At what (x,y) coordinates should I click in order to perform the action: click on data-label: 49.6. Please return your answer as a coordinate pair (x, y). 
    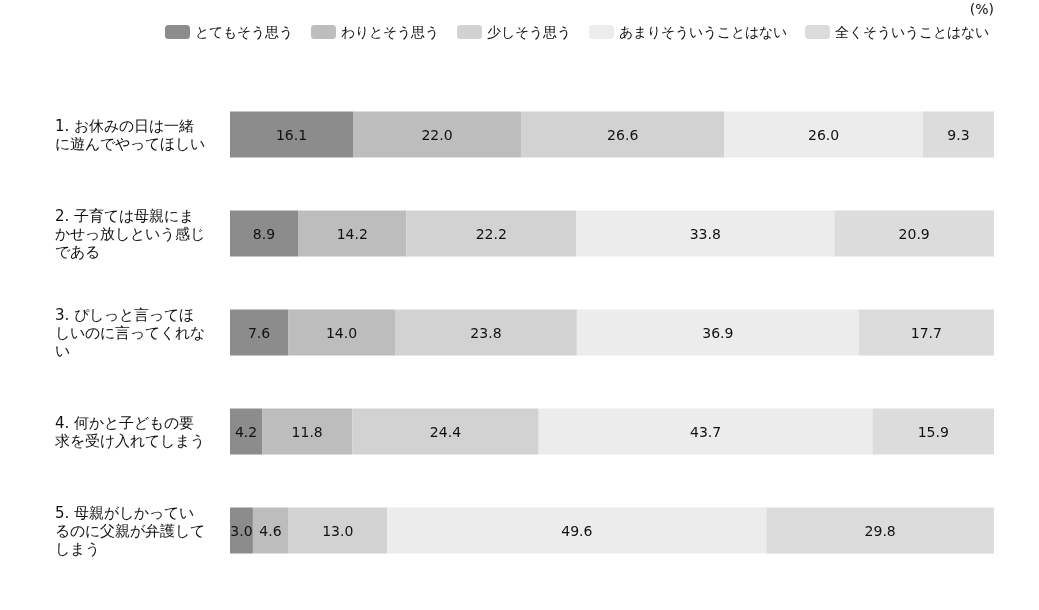
    Looking at the image, I should click on (577, 530).